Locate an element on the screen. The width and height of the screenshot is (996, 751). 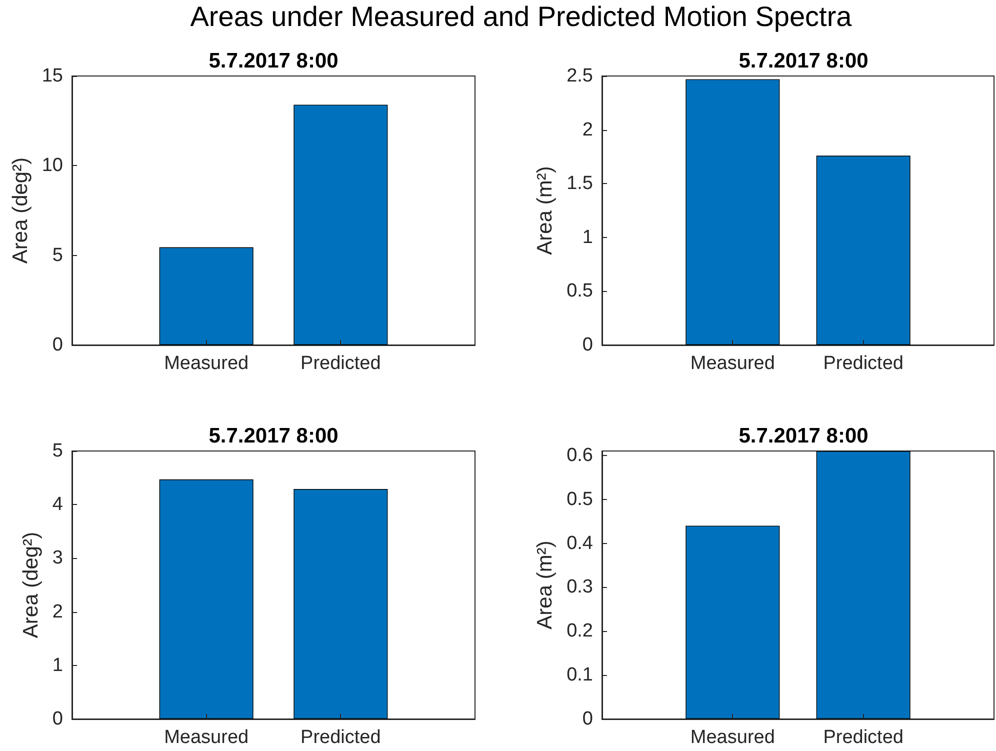
y-tick-label: 4 is located at coordinates (58, 505).